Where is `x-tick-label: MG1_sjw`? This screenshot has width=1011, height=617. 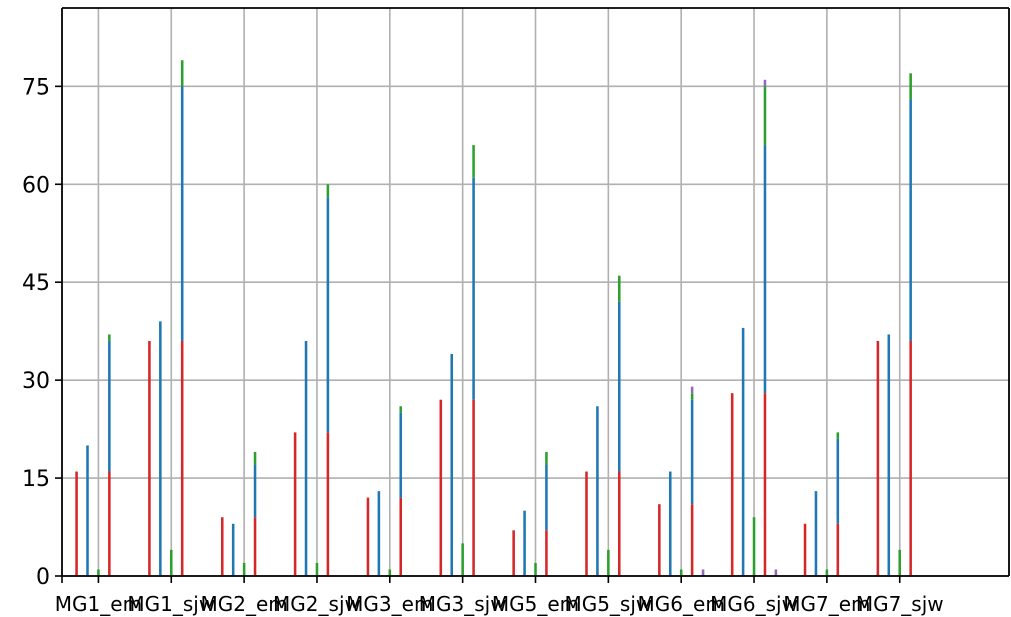 x-tick-label: MG1_sjw is located at coordinates (171, 604).